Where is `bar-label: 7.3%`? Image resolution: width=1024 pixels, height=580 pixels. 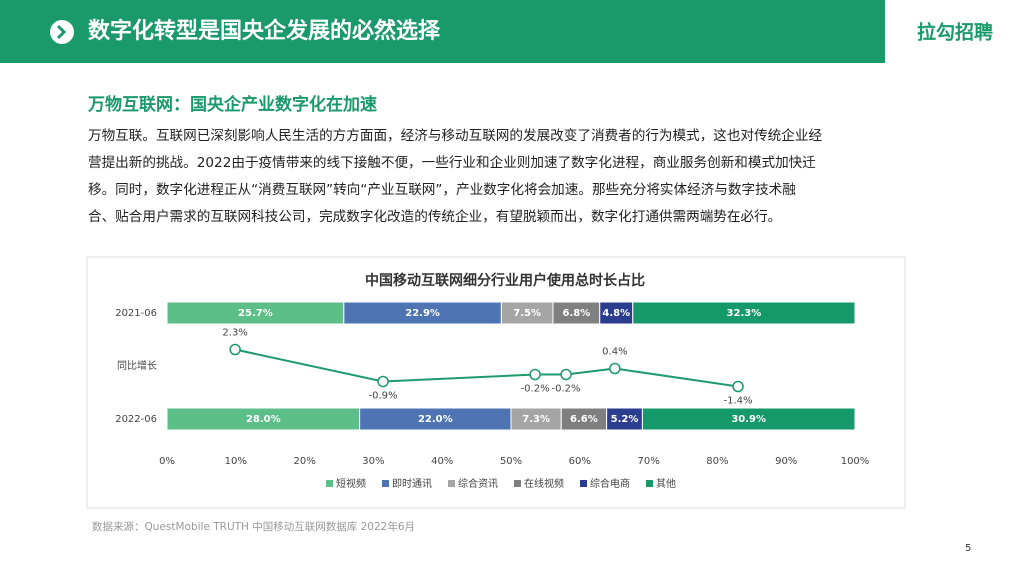 bar-label: 7.3% is located at coordinates (536, 419).